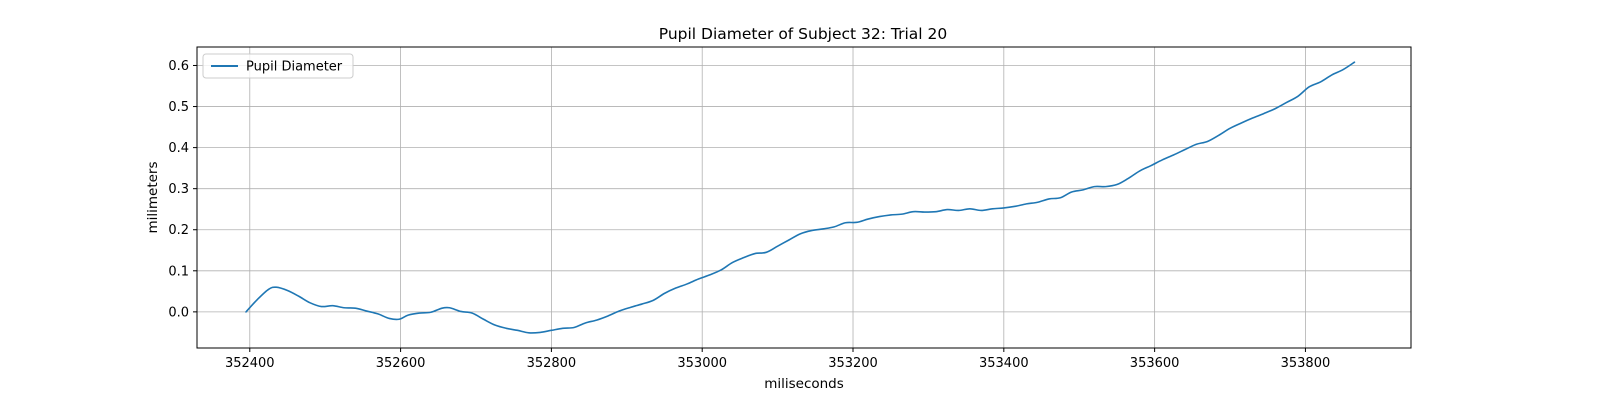 The height and width of the screenshot is (400, 1600). What do you see at coordinates (401, 363) in the screenshot?
I see `x-tick-label: 352600` at bounding box center [401, 363].